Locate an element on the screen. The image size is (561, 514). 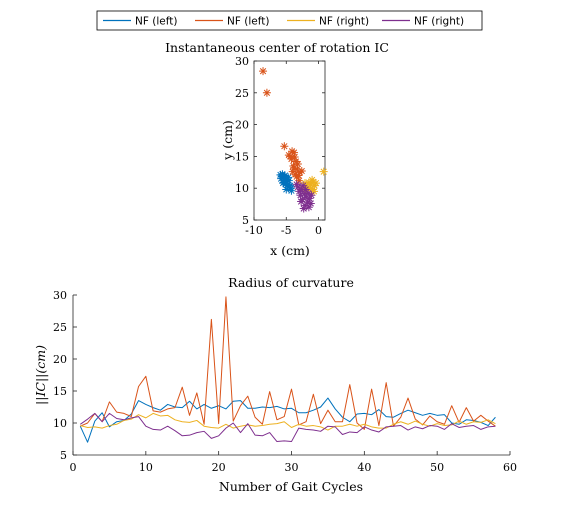
scatter-ytick-label: 20 is located at coordinates (242, 125).